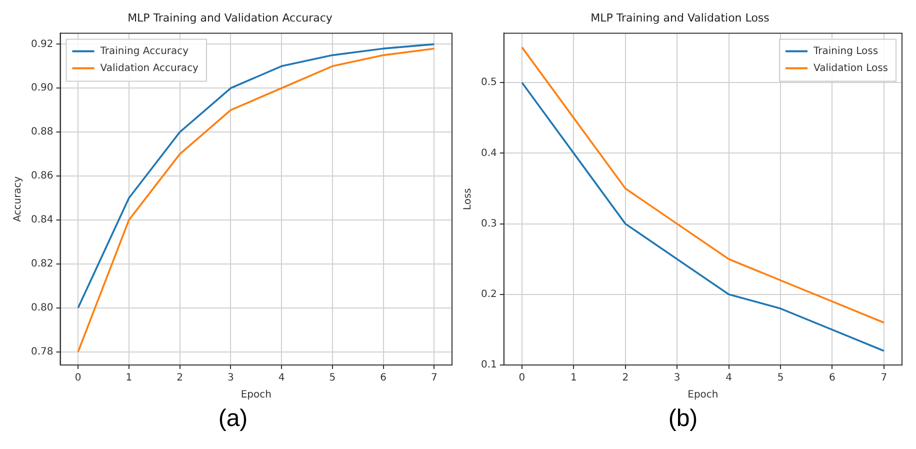  What do you see at coordinates (233, 419) in the screenshot?
I see `text: (a)` at bounding box center [233, 419].